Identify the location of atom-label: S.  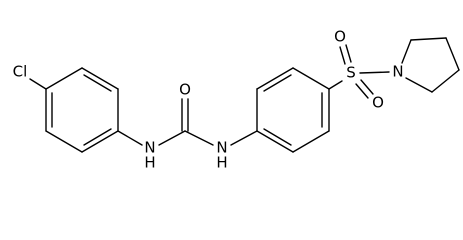
(351, 73).